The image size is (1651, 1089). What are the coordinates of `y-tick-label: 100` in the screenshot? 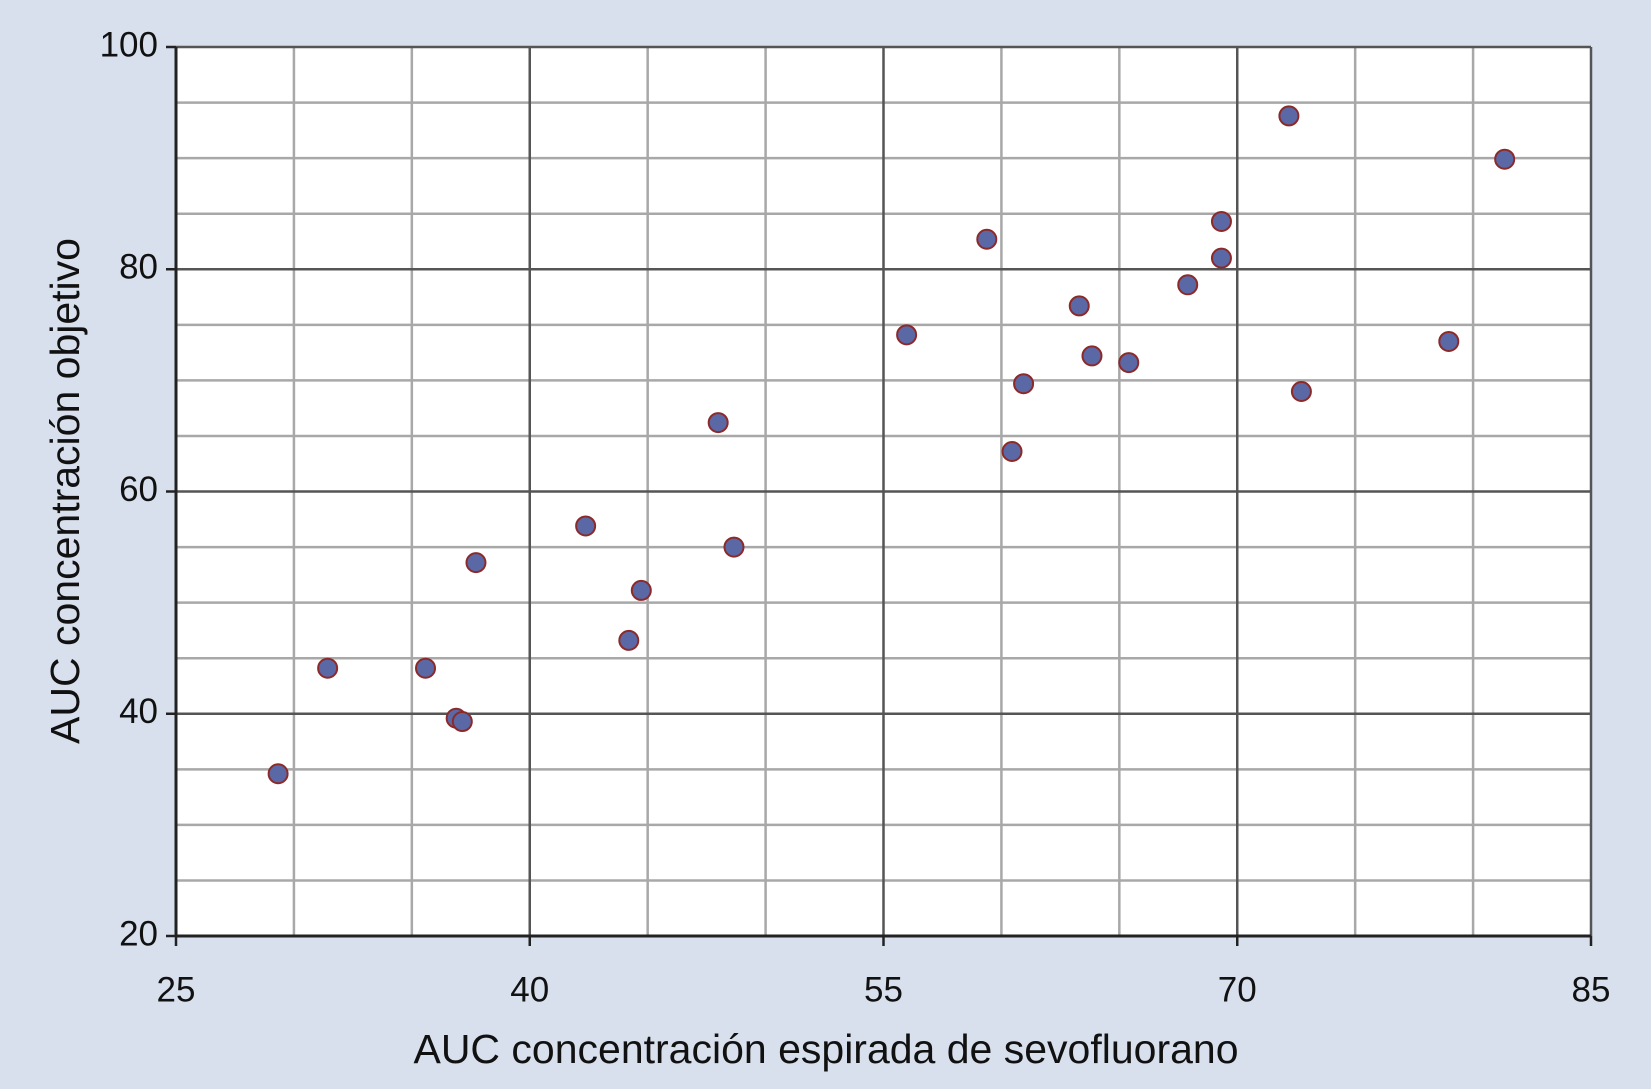 It's located at (129, 44).